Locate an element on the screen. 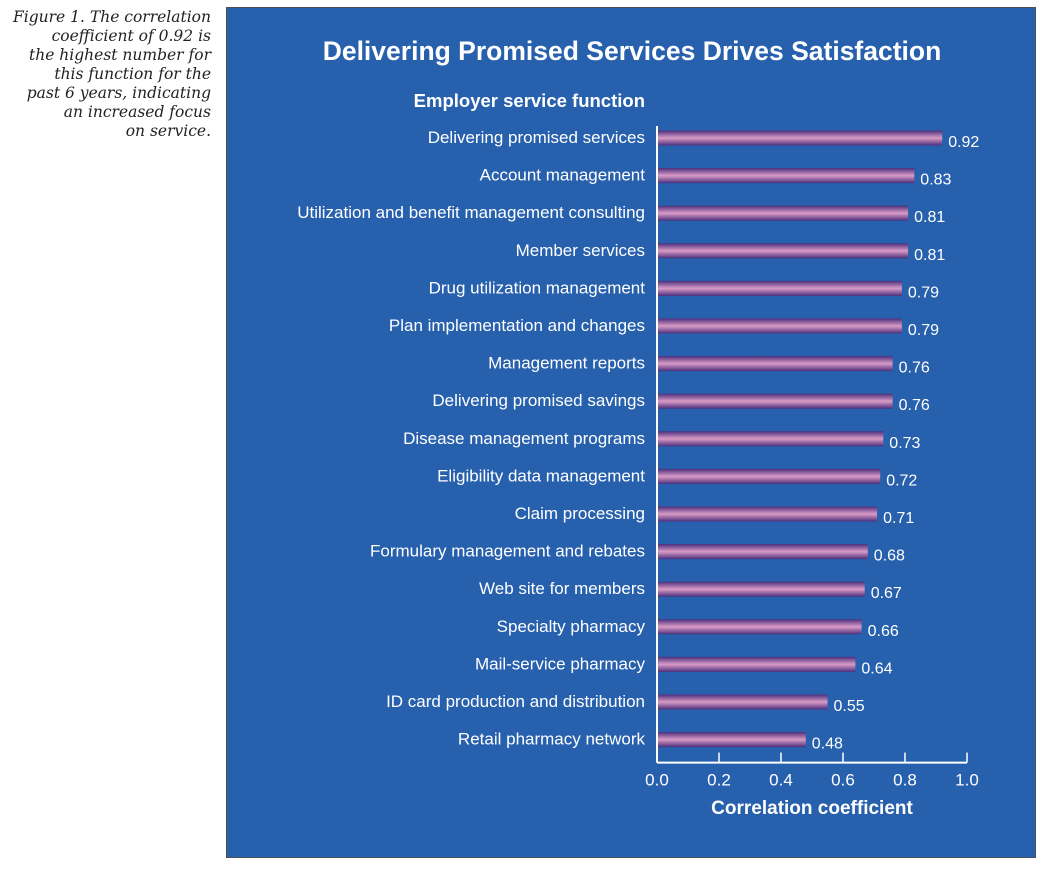 The width and height of the screenshot is (1047, 877). x-tick-label: 0.8 is located at coordinates (905, 780).